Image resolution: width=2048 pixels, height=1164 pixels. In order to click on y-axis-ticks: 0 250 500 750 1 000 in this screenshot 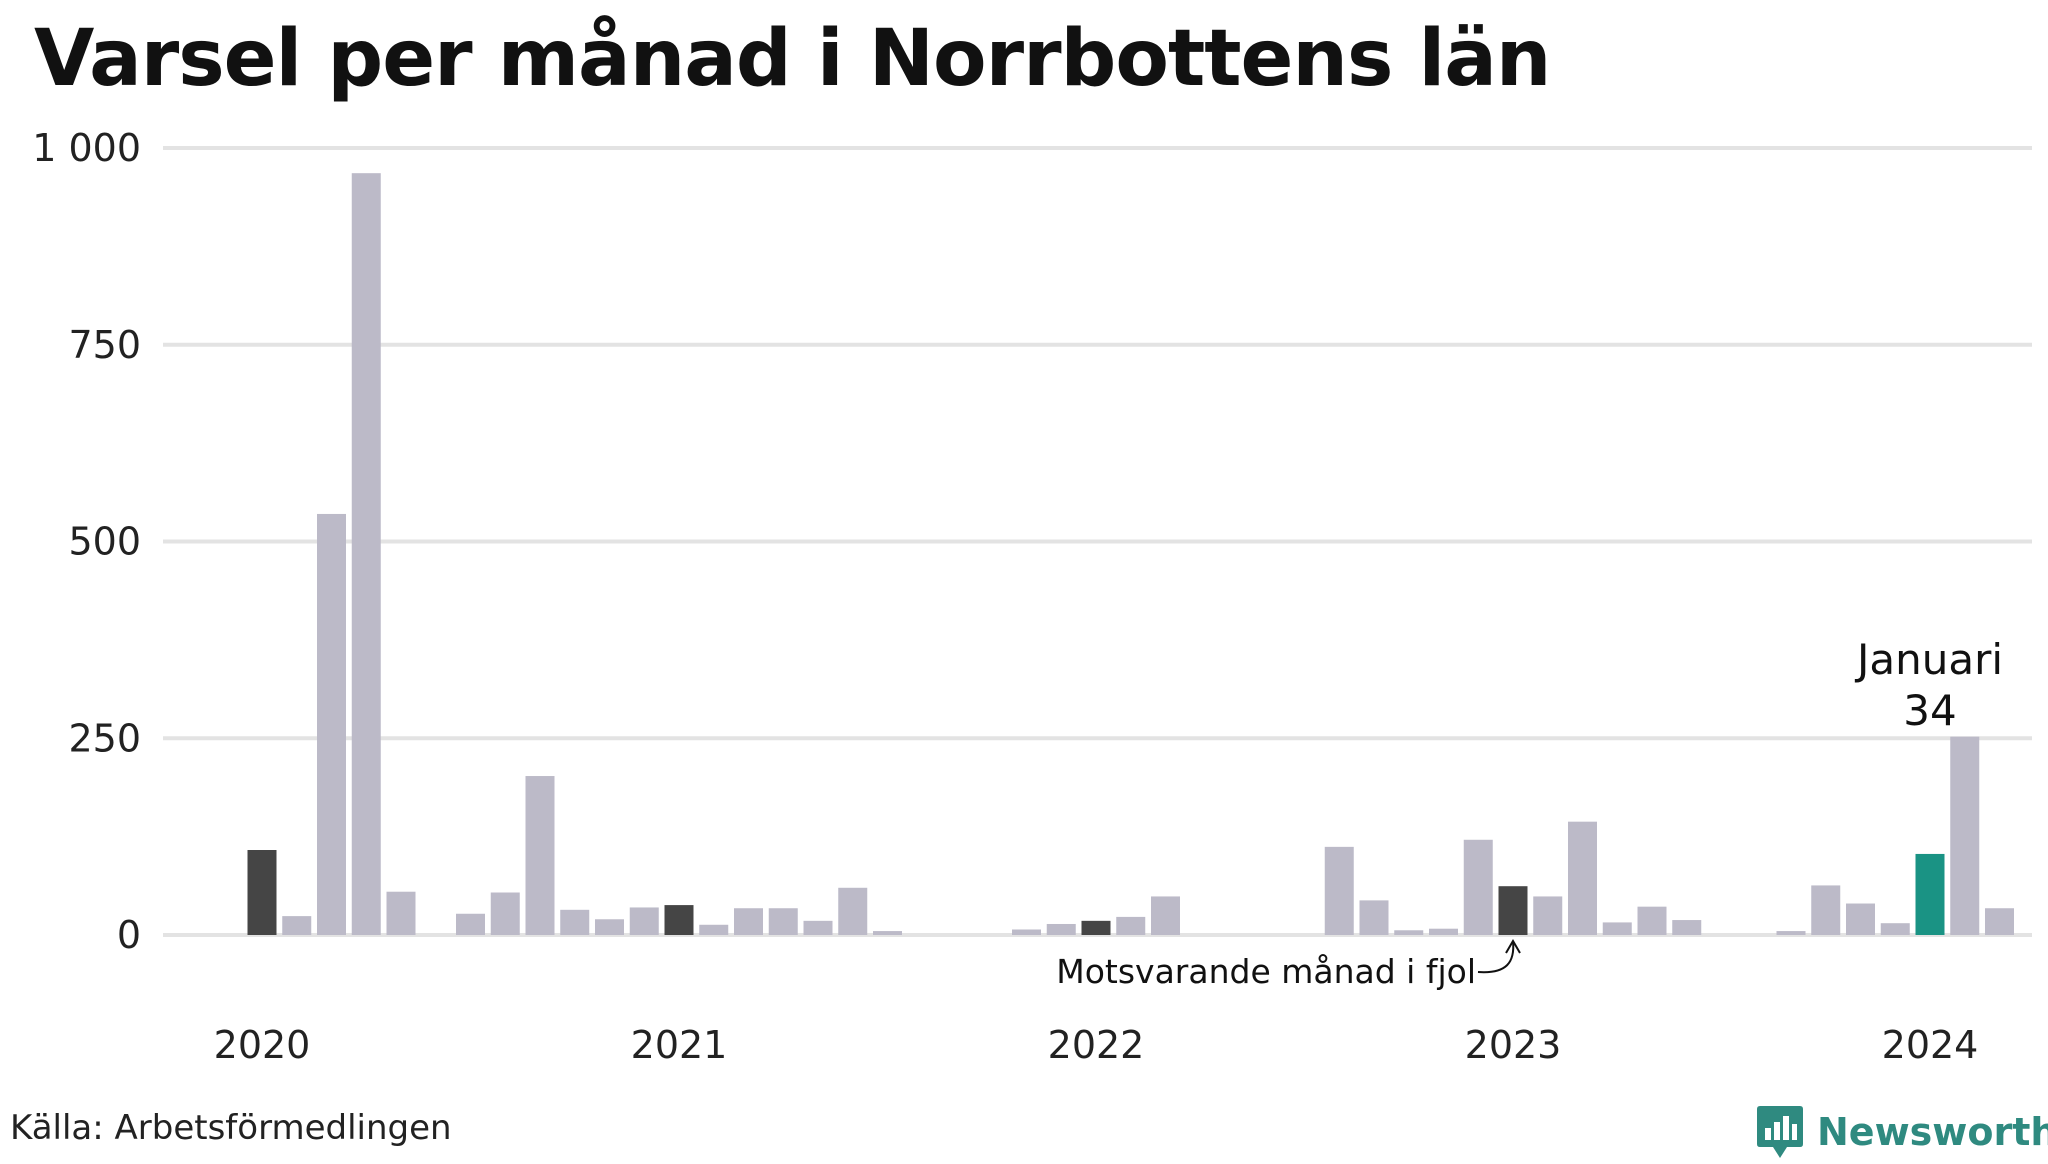, I will do `click(86, 541)`.